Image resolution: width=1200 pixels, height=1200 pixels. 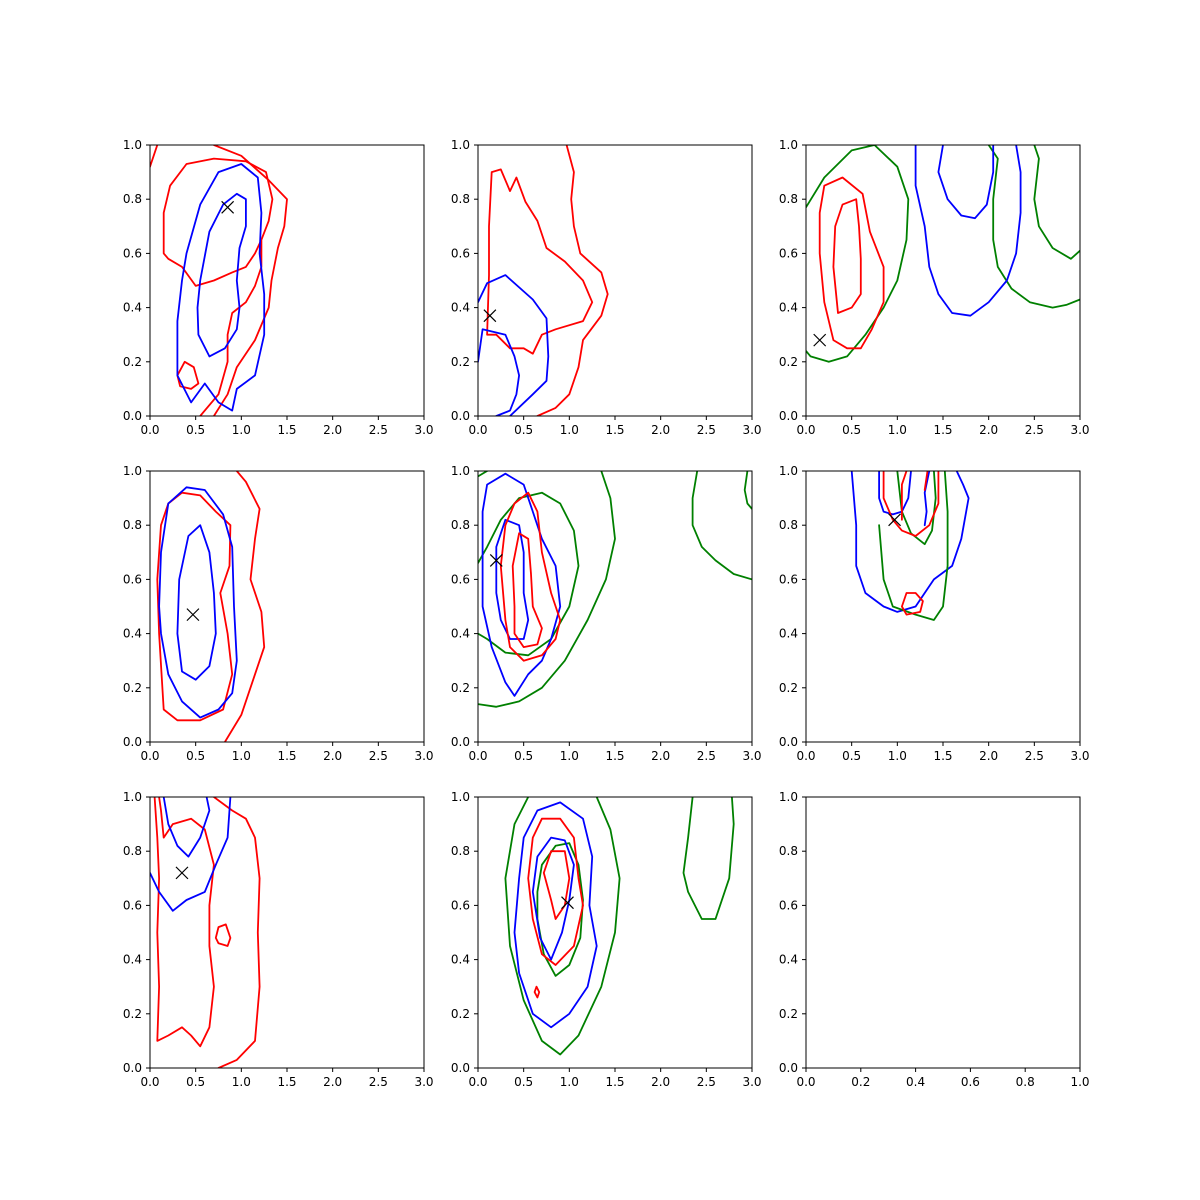 What do you see at coordinates (915, 1082) in the screenshot?
I see `x-tick-label: 0.4` at bounding box center [915, 1082].